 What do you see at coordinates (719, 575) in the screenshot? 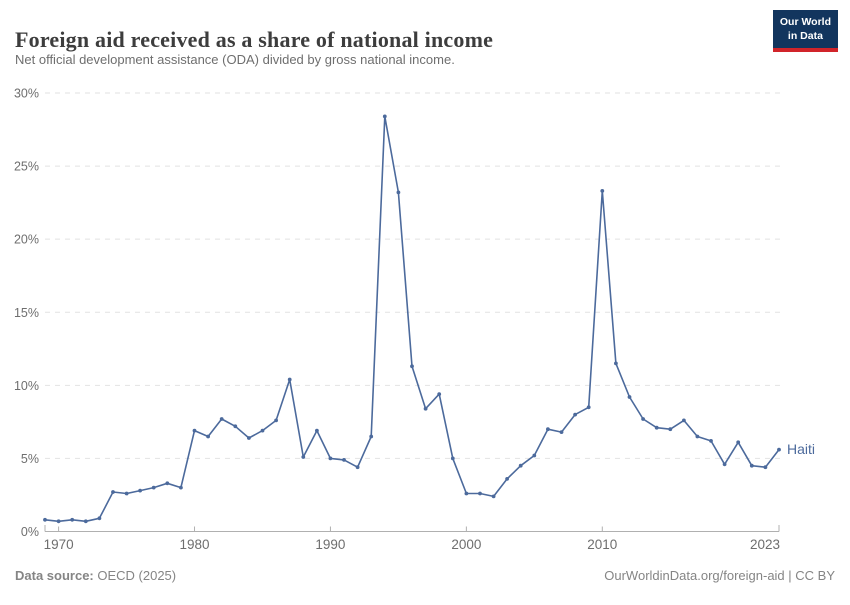
I see `attribution-link: OurWorldinData.org/foreign-aid | CC BY` at bounding box center [719, 575].